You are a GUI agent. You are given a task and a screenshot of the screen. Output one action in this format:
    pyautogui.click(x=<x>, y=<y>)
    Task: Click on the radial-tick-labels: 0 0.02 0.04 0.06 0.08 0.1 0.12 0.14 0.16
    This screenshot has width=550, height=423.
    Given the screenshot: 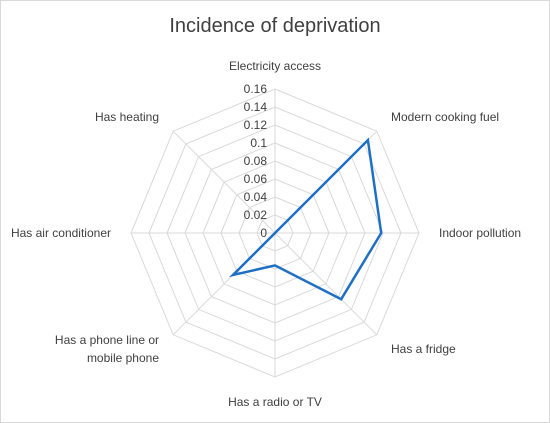 What is the action you would take?
    pyautogui.click(x=256, y=161)
    